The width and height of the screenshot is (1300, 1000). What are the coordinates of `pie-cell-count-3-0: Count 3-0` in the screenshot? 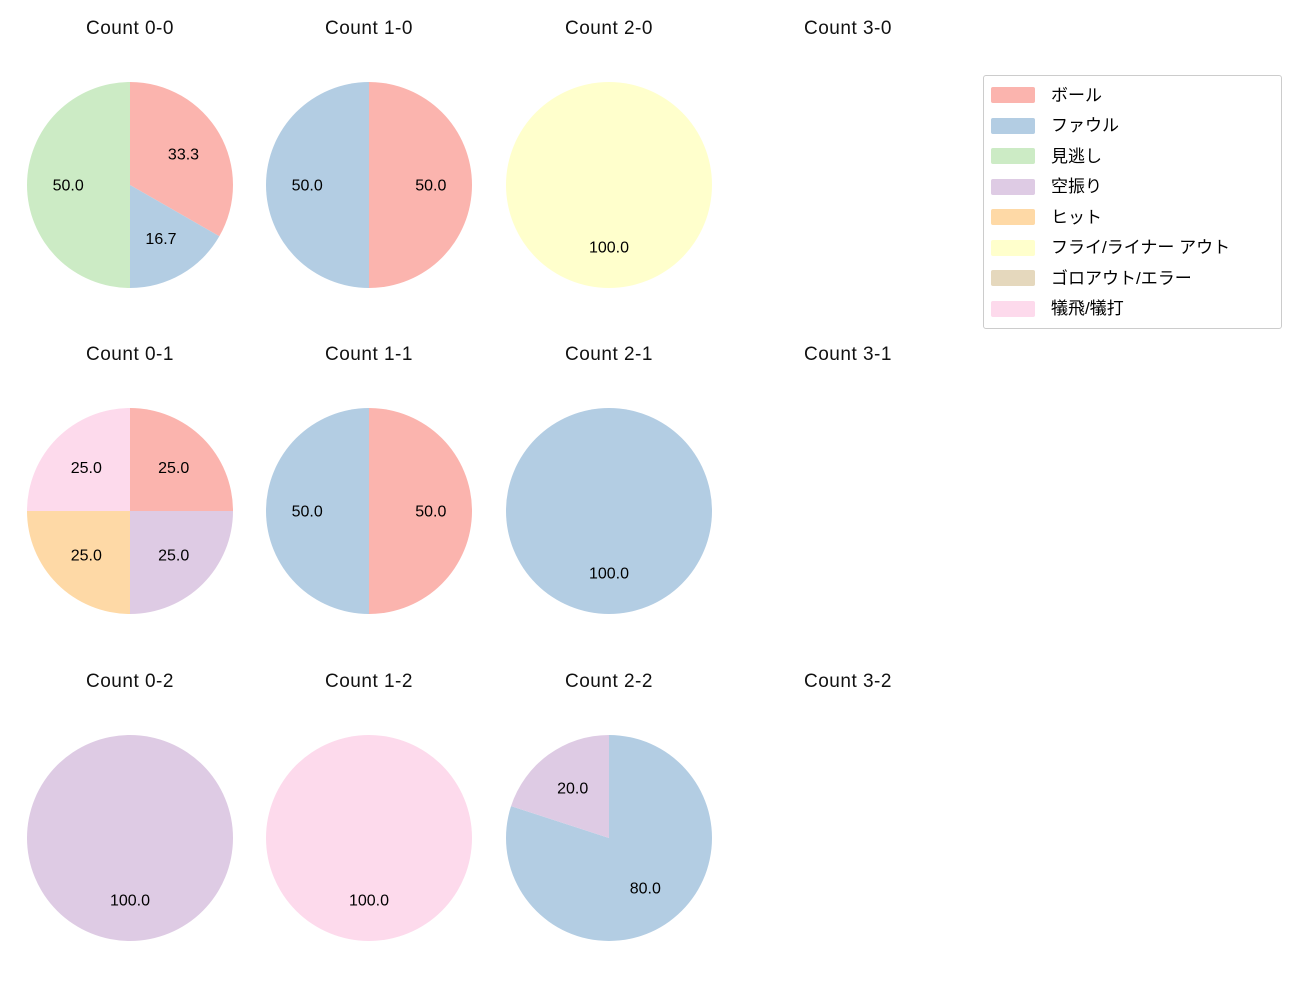 It's located at (848, 168).